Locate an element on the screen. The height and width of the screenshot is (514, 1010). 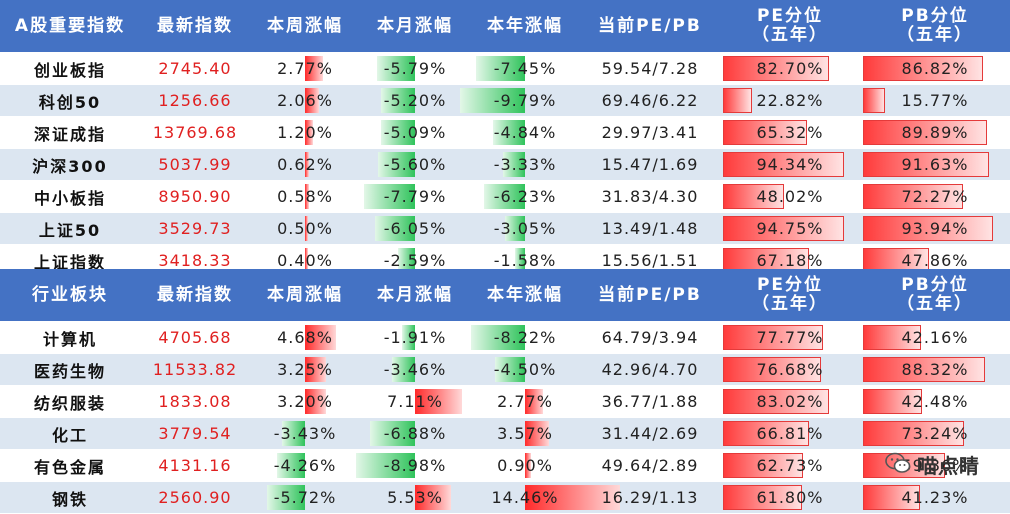
pe-pb-value: 59.54/7.28 is located at coordinates (650, 68).